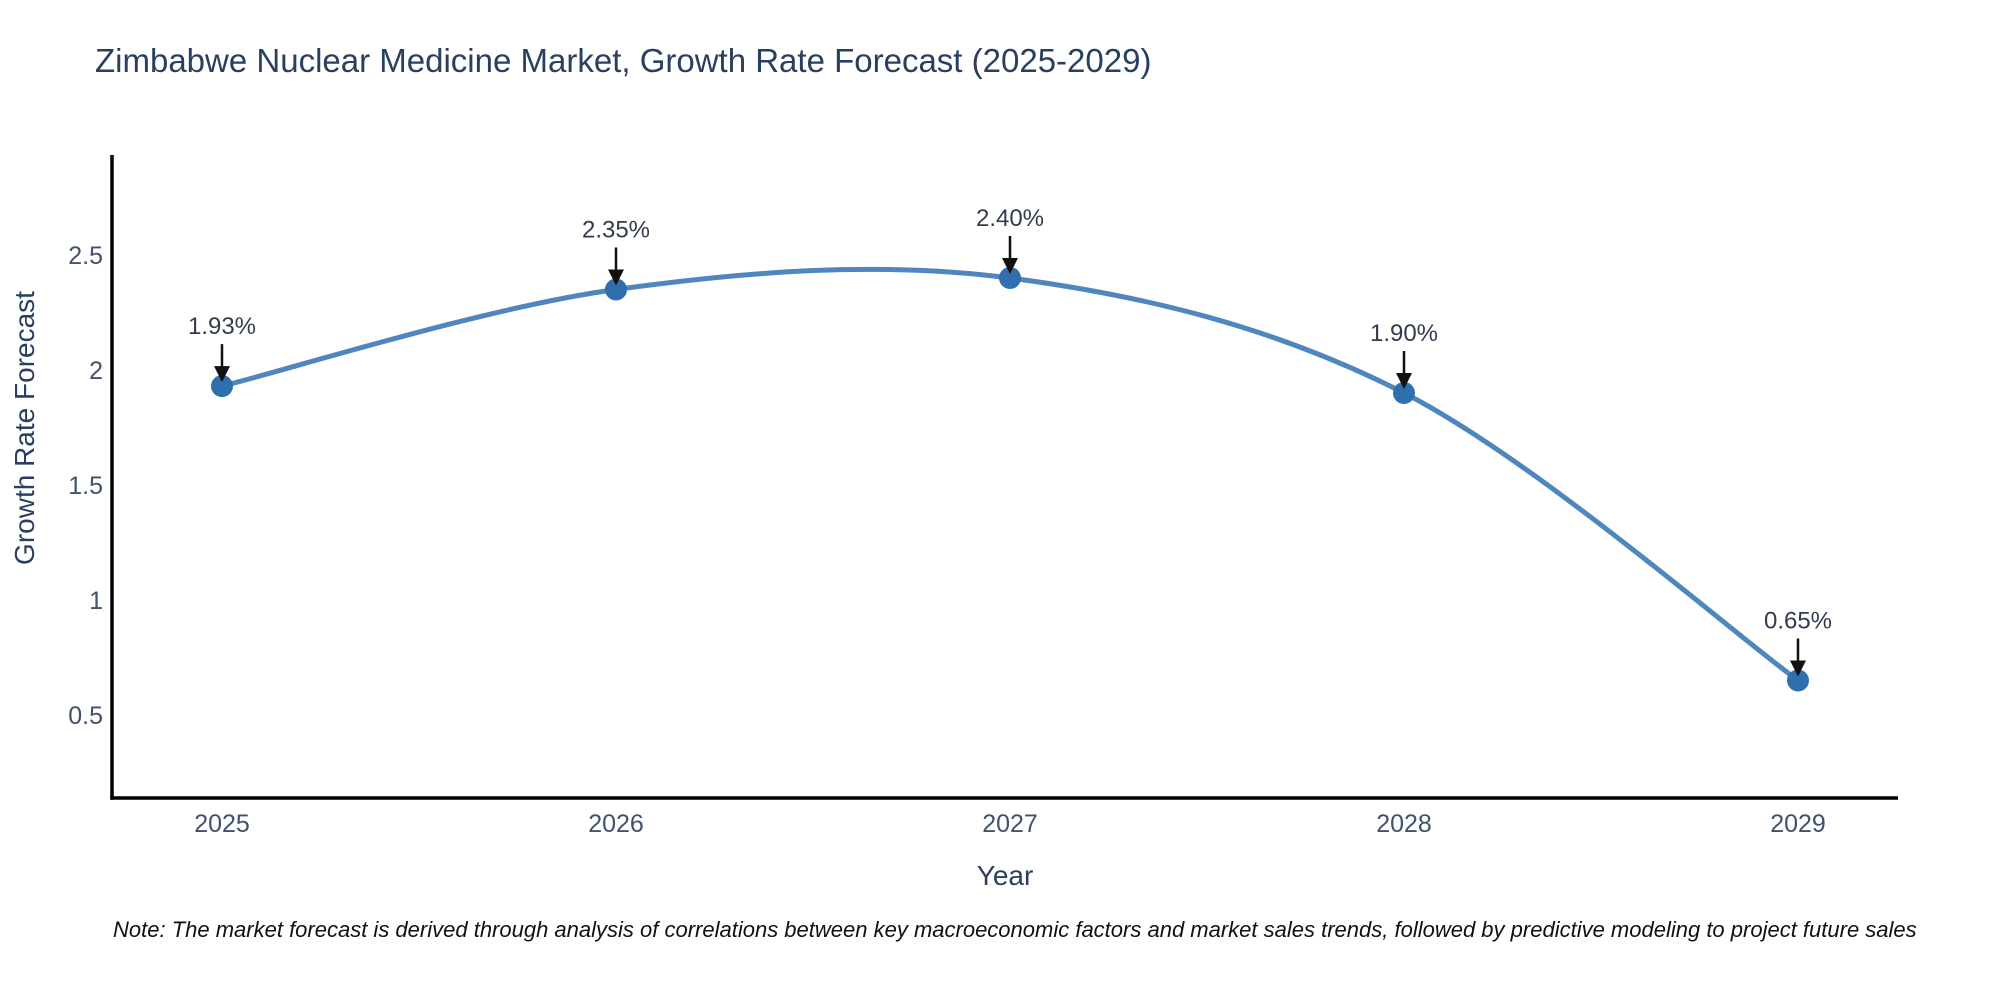  I want to click on y-tick-label: 2.5, so click(85, 256).